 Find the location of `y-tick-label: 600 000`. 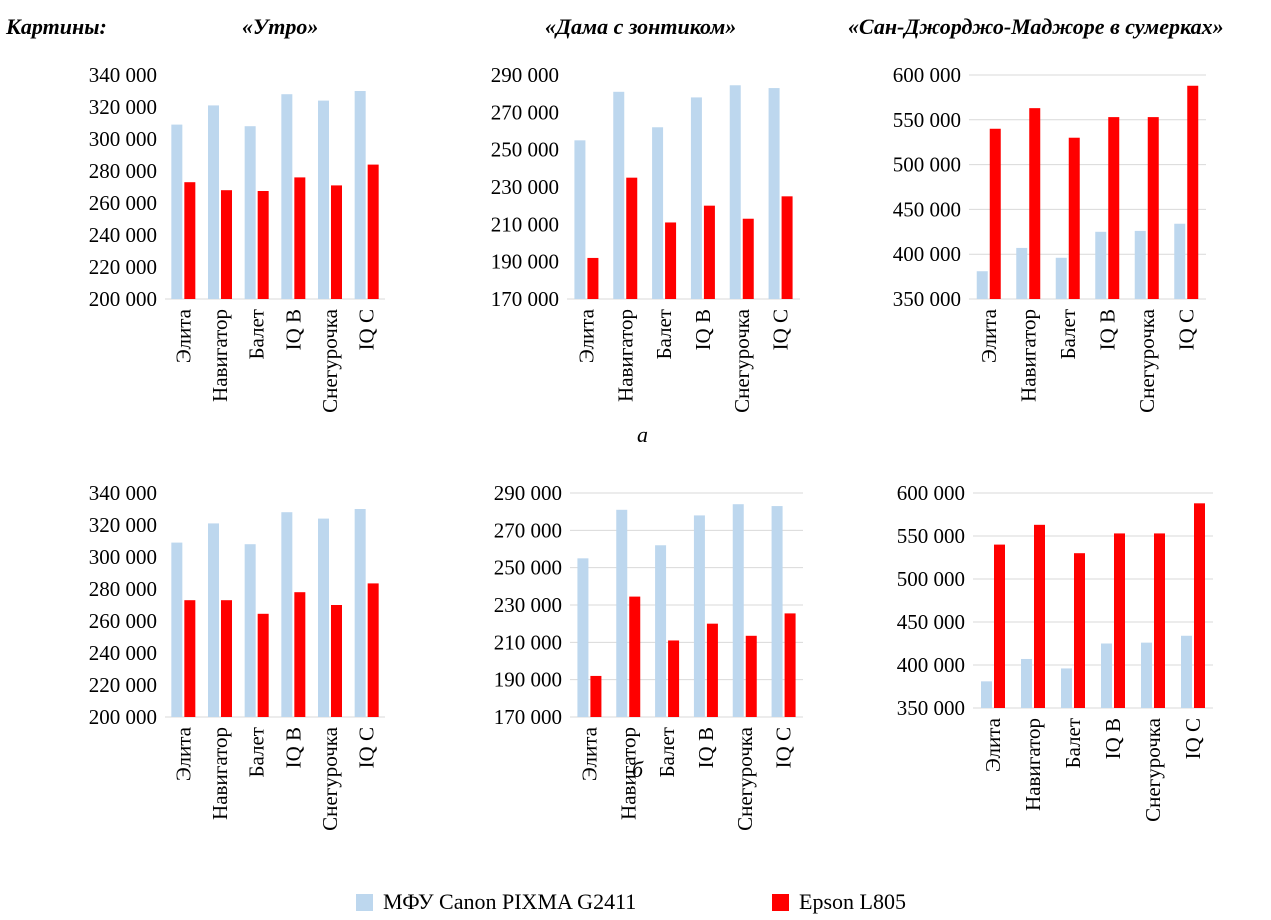

y-tick-label: 600 000 is located at coordinates (927, 75).